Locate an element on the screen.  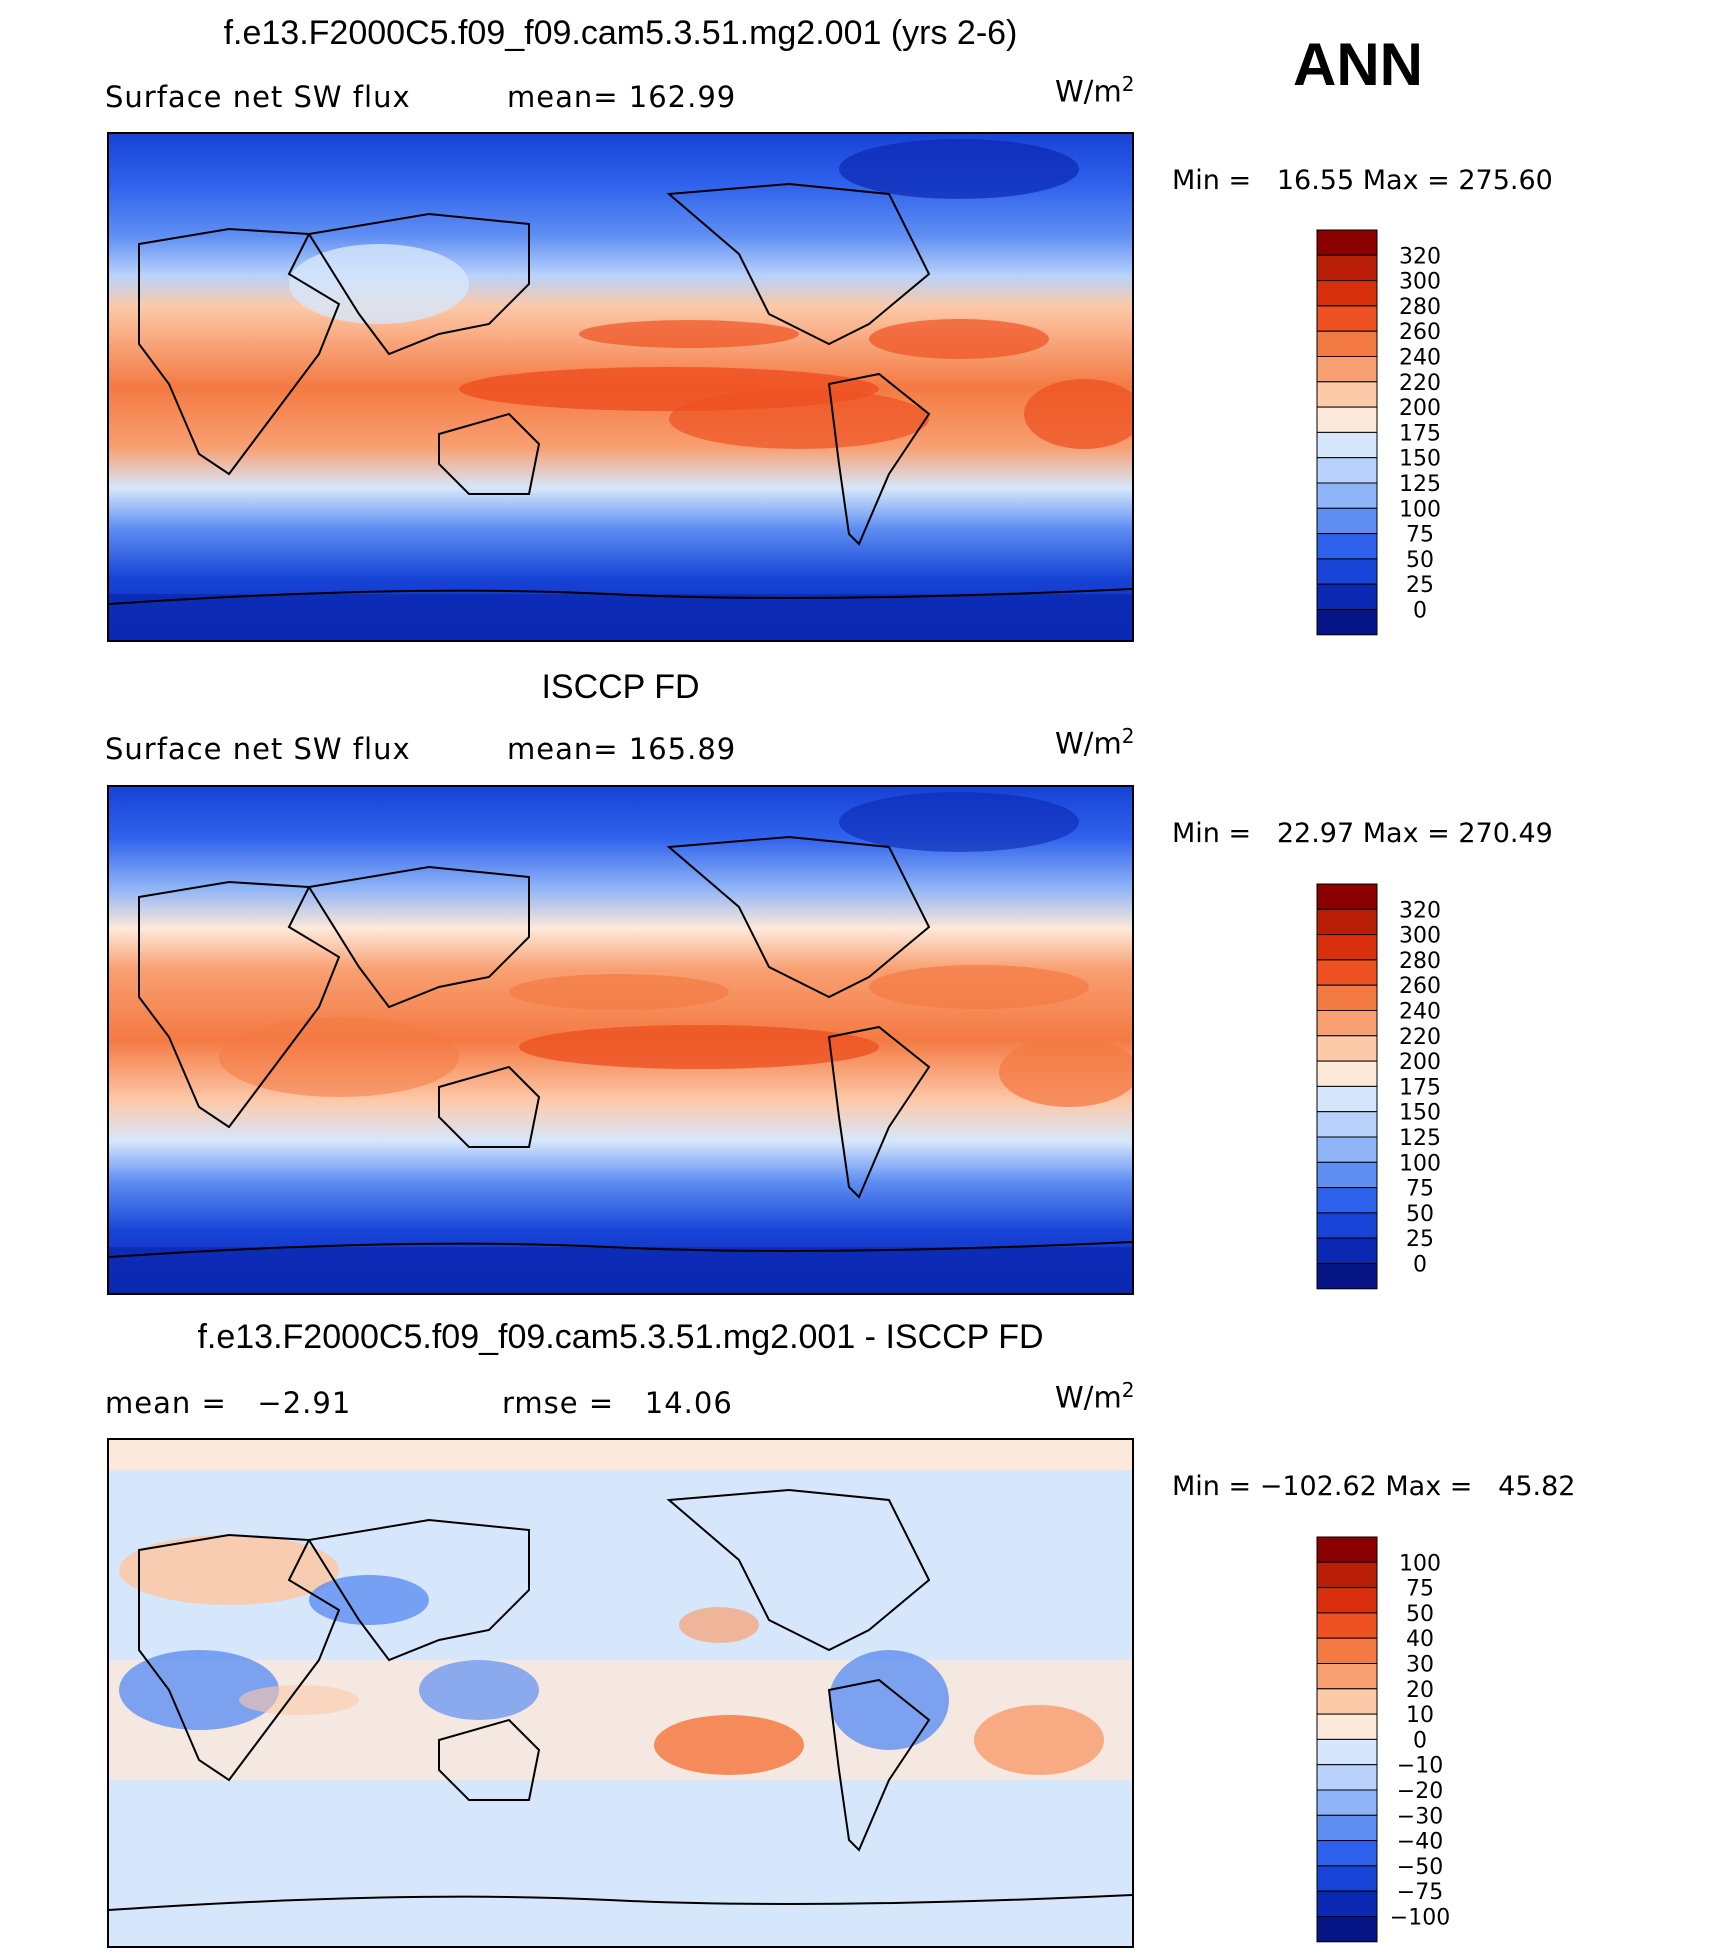
colorbar-tick-label: 280 is located at coordinates (1420, 961).